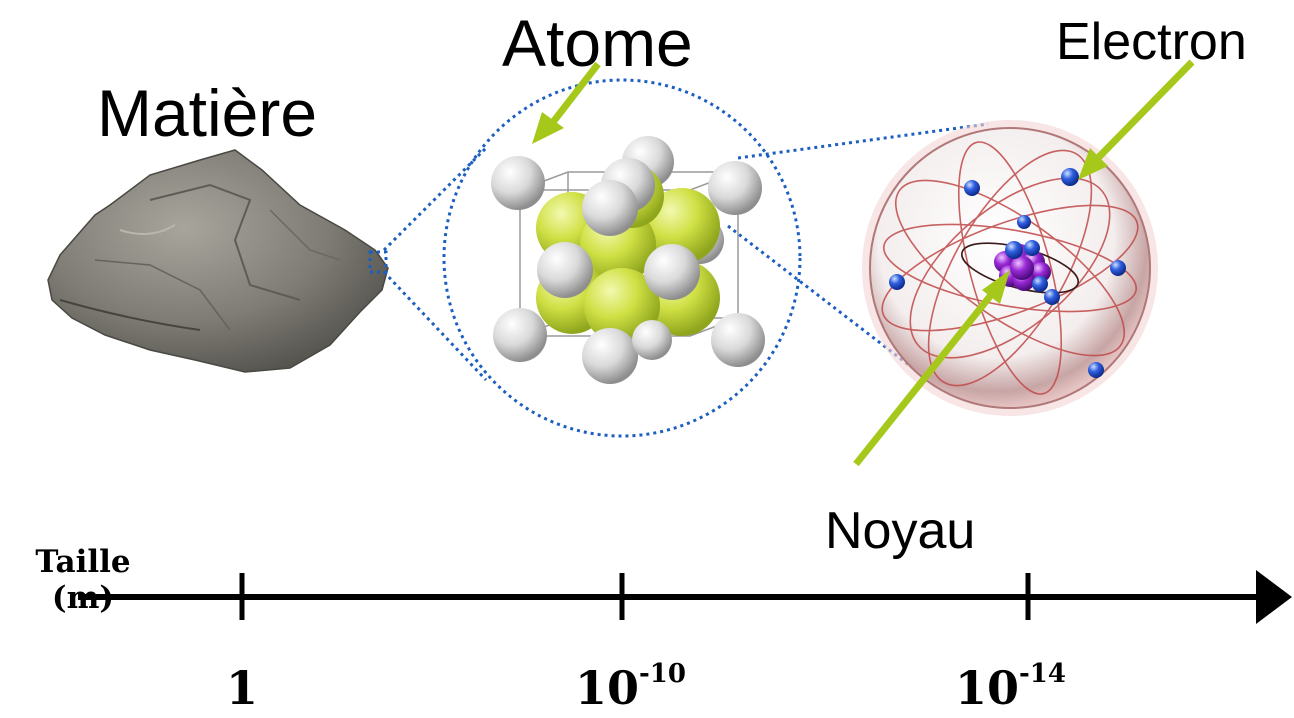 This screenshot has width=1294, height=718. What do you see at coordinates (685, 597) in the screenshot?
I see `size-axis` at bounding box center [685, 597].